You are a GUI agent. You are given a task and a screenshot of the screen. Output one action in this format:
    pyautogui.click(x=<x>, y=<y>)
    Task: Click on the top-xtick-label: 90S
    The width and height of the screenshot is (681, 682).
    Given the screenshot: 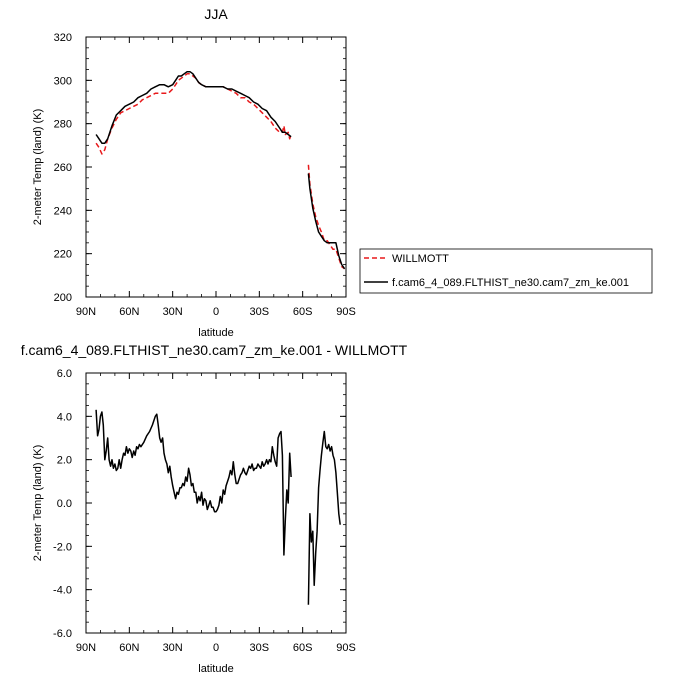 What is the action you would take?
    pyautogui.click(x=346, y=312)
    